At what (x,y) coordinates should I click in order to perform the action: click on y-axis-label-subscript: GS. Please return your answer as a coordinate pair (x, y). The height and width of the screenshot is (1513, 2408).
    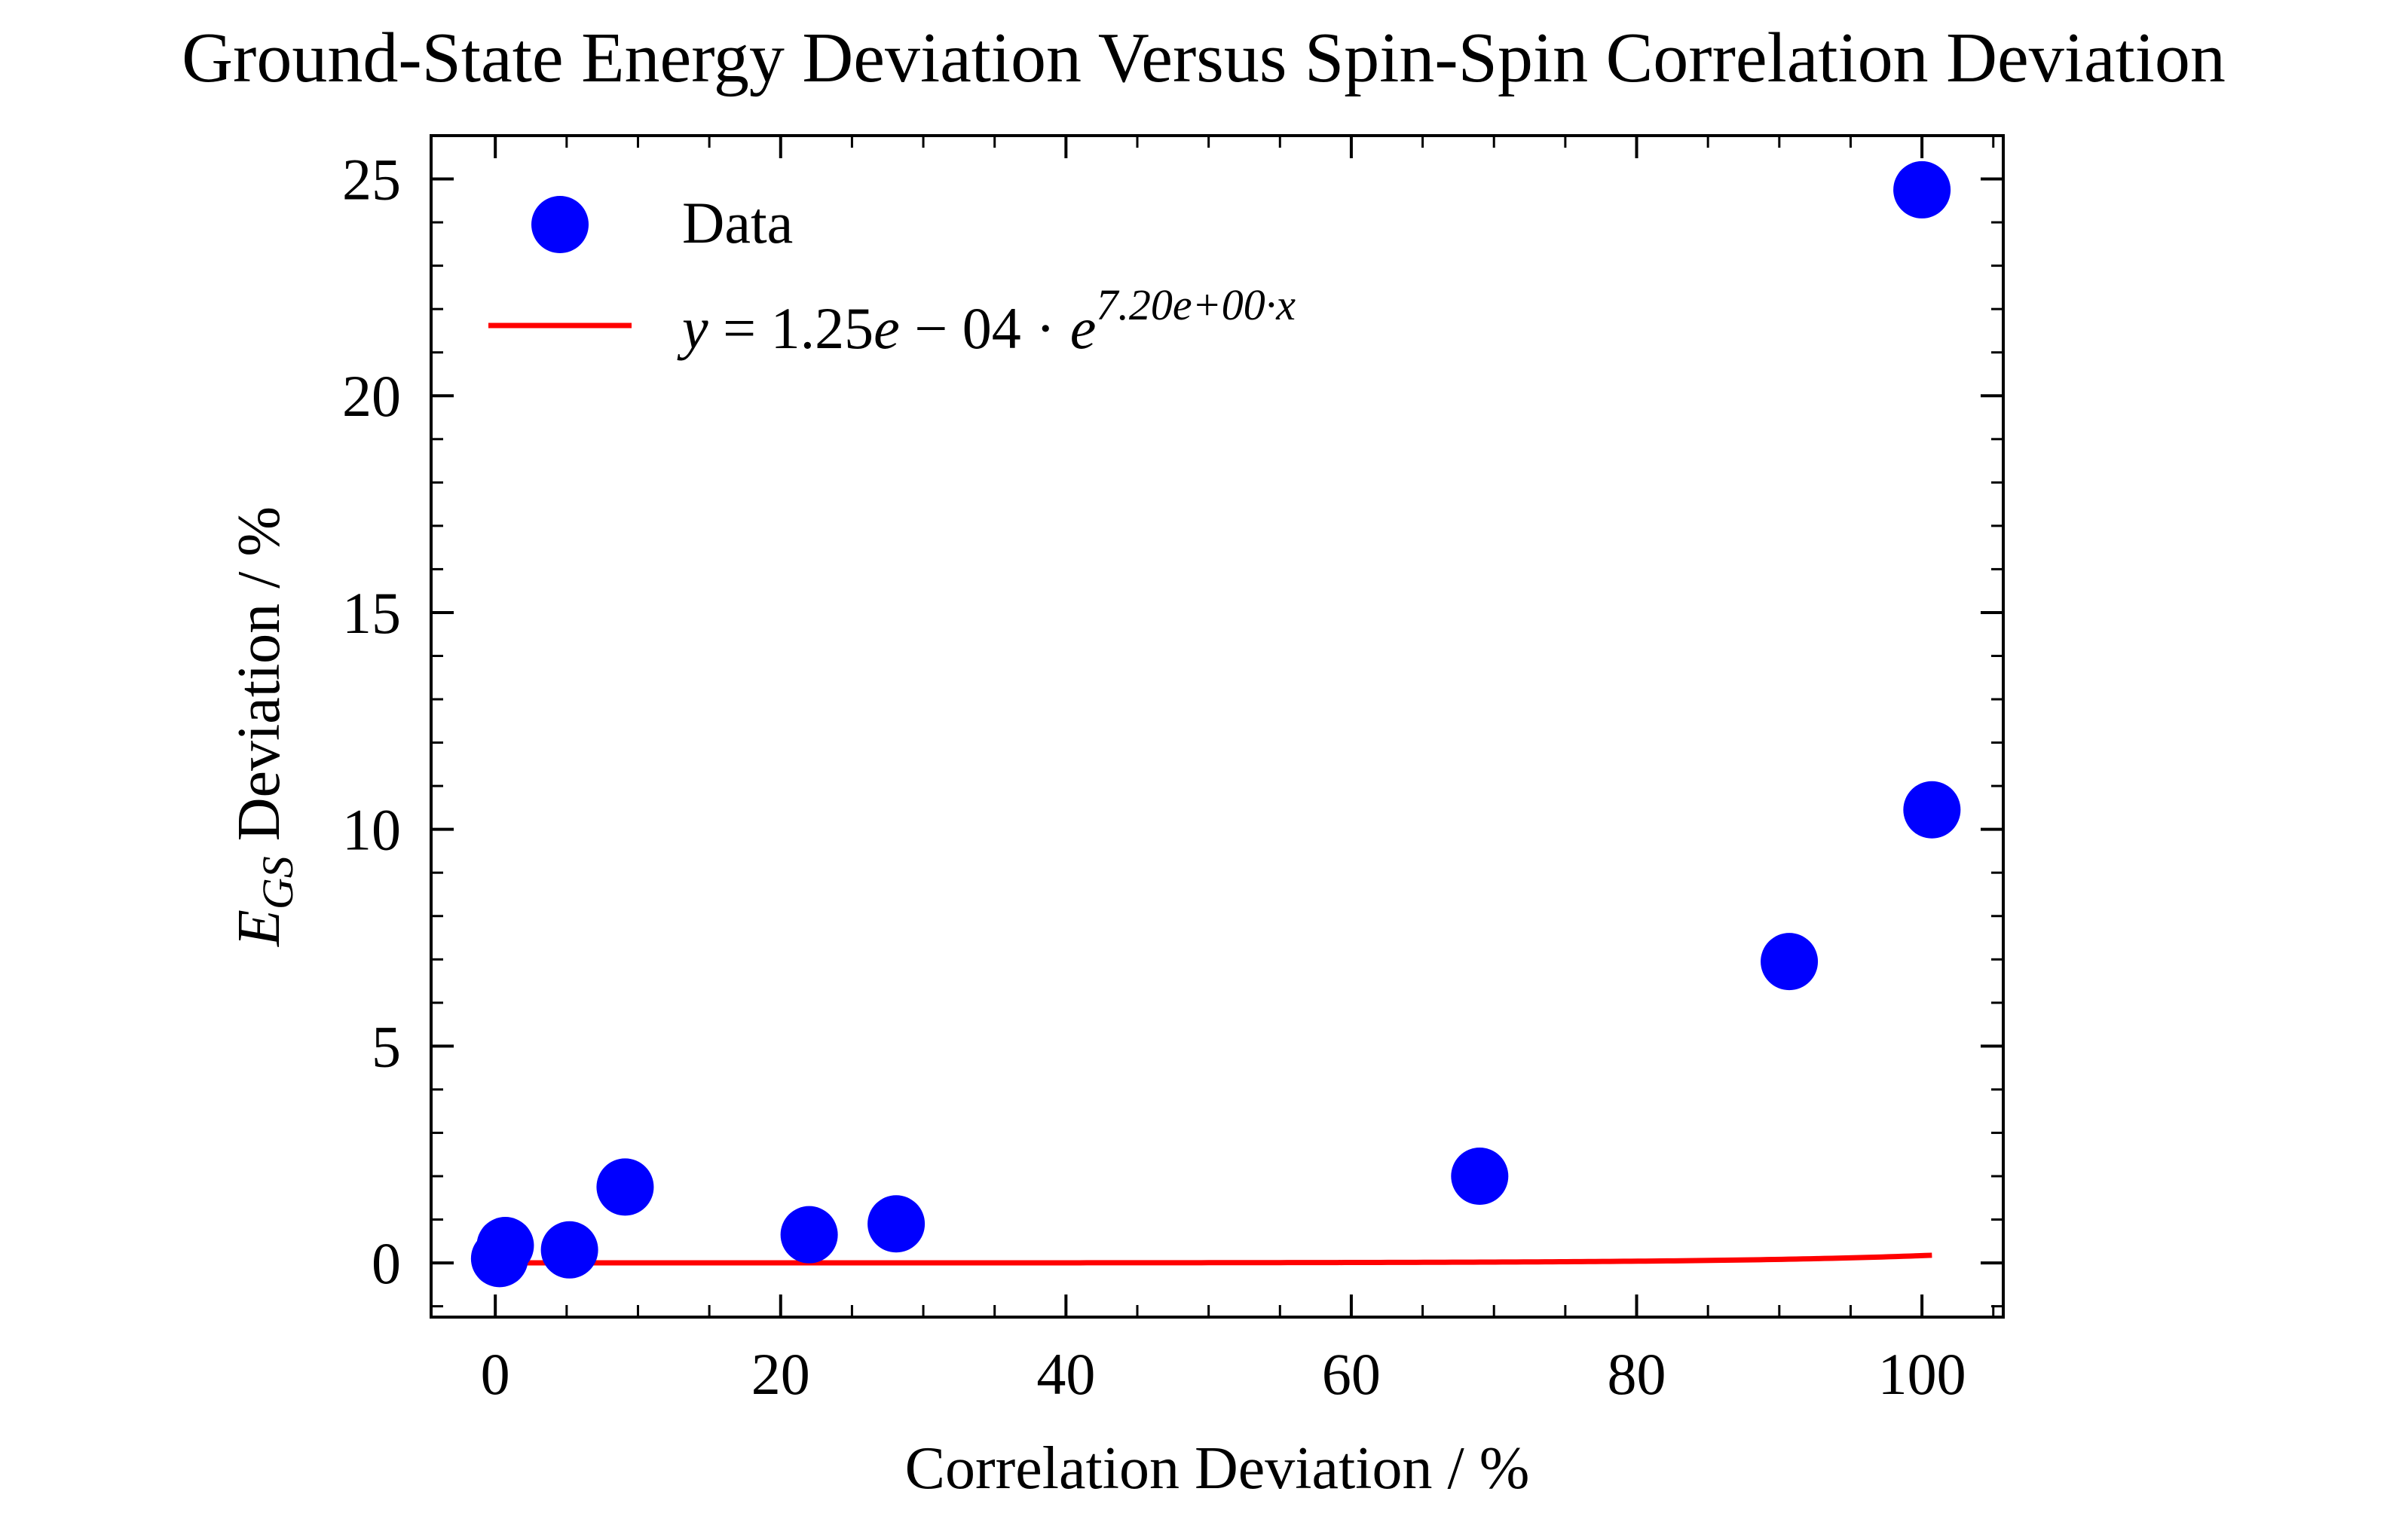
    Looking at the image, I should click on (277, 883).